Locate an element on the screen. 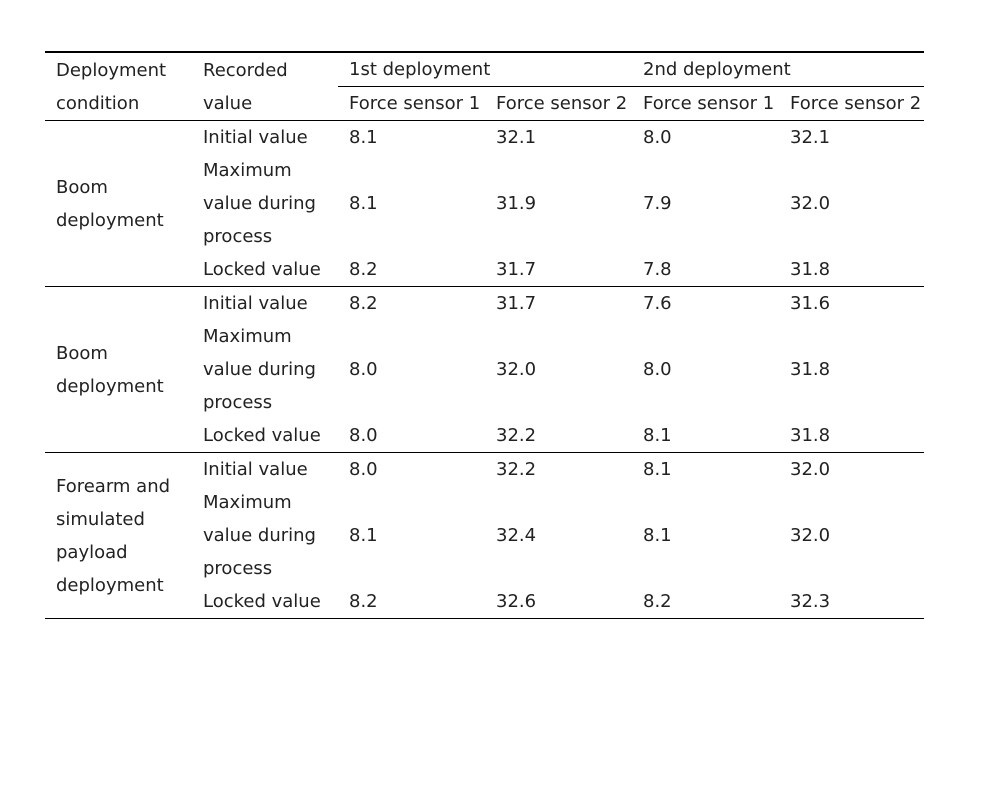 The image size is (1000, 795). header-d1-sensor-2: Force sensor 2 is located at coordinates (558, 103).